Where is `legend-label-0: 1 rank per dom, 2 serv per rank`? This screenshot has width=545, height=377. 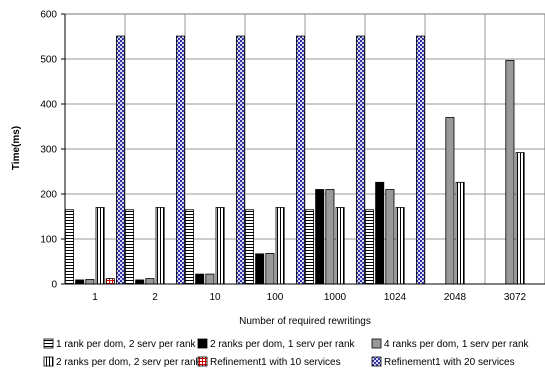 legend-label-0: 1 rank per dom, 2 serv per rank is located at coordinates (126, 344).